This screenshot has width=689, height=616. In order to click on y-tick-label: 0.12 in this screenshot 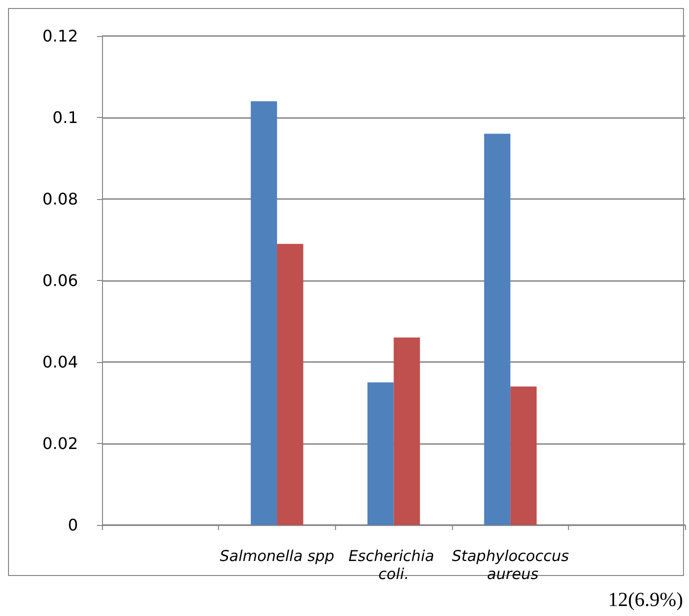, I will do `click(60, 36)`.